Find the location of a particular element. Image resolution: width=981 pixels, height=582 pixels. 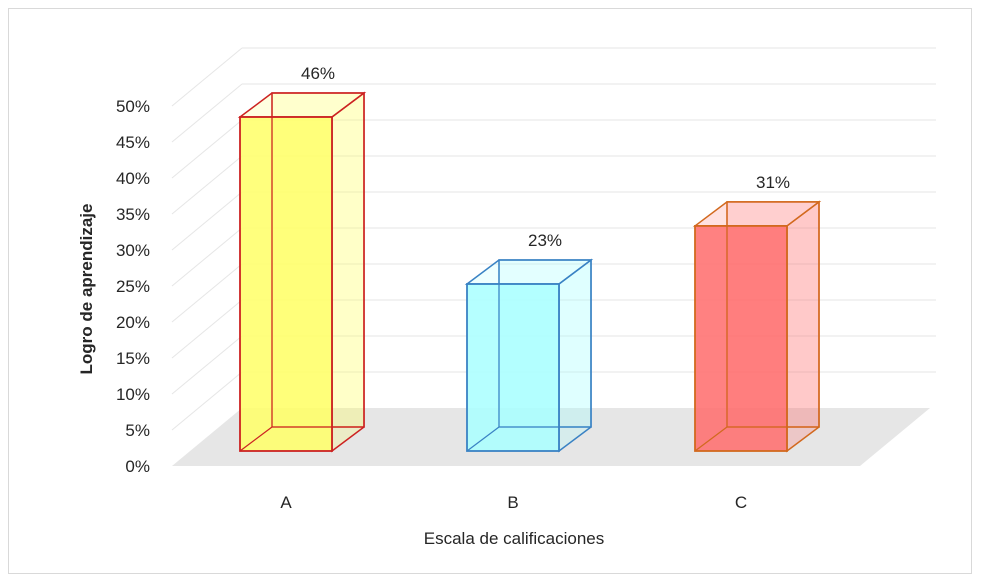

x-axis-ticks: A B C is located at coordinates (513, 502).